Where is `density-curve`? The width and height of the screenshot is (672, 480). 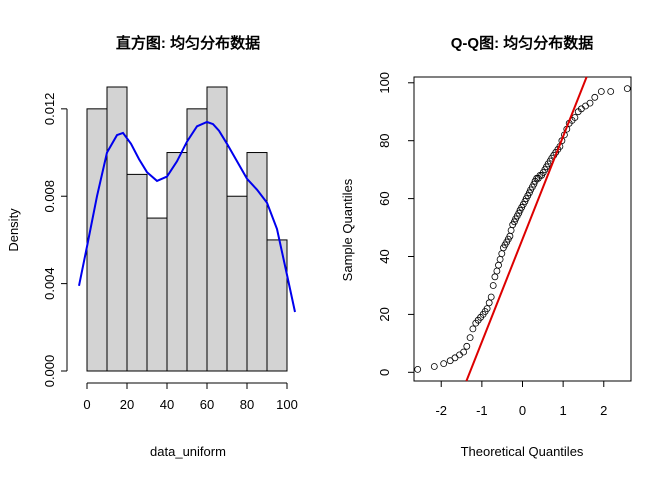
density-curve is located at coordinates (187, 216).